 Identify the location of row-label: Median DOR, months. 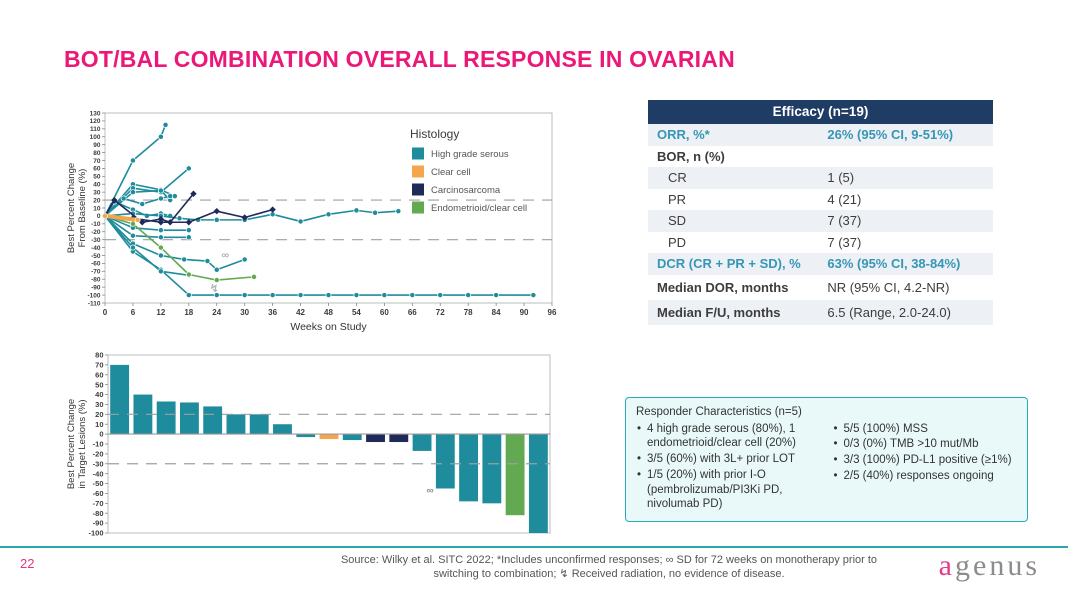
(723, 287).